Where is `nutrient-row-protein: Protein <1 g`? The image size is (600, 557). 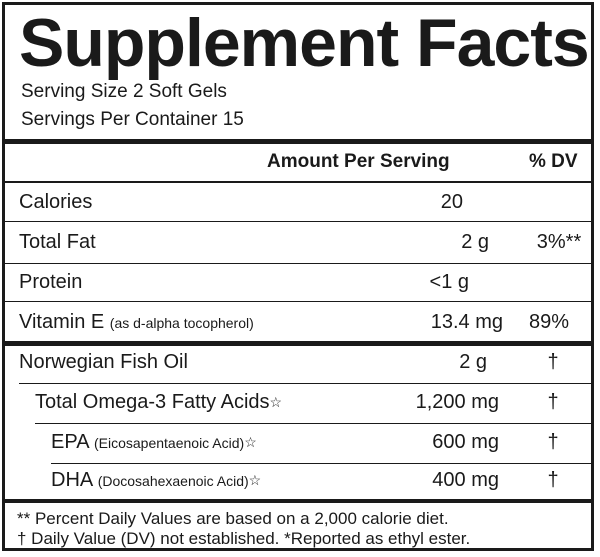
nutrient-row-protein: Protein <1 g is located at coordinates (298, 282).